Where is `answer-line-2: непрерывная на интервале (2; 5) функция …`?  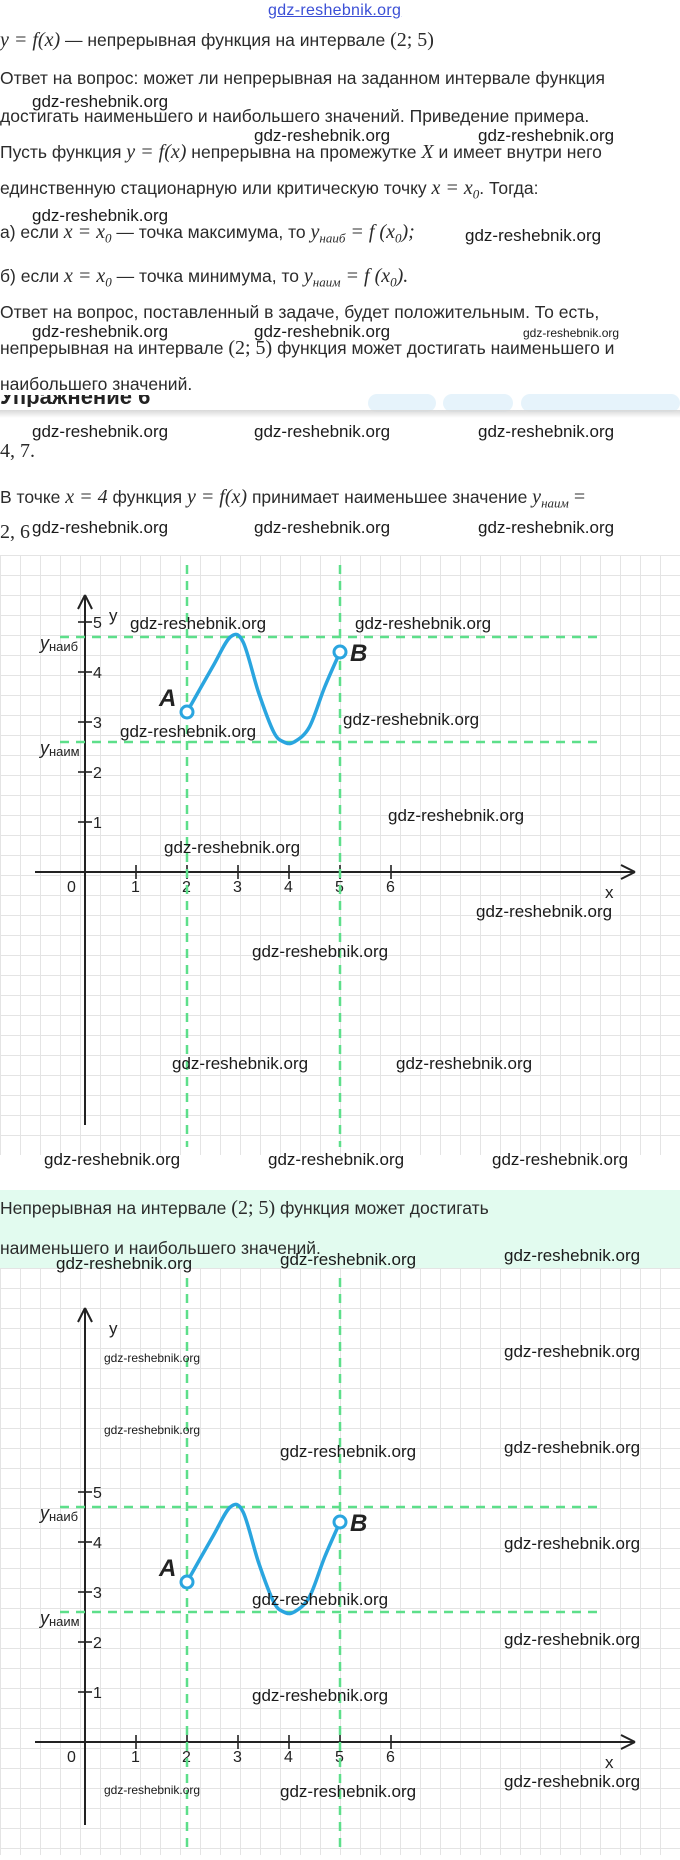
answer-line-2: непрерывная на интервале (2; 5) функция … is located at coordinates (307, 348).